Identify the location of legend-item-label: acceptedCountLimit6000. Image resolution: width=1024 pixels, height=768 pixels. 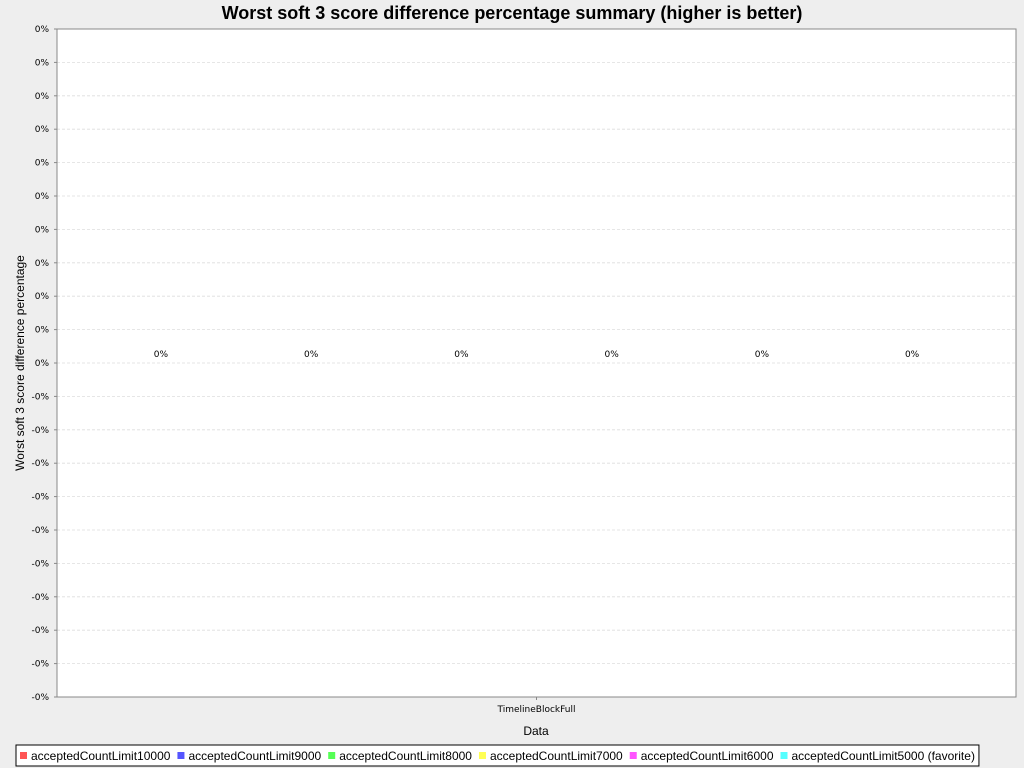
(707, 756).